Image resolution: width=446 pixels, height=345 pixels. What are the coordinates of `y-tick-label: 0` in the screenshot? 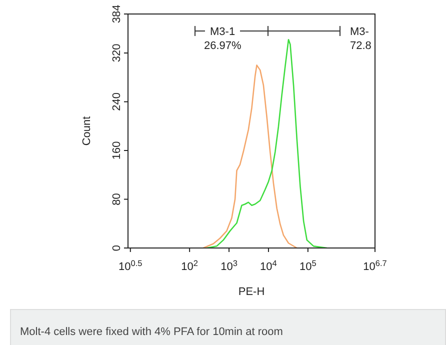 It's located at (117, 248).